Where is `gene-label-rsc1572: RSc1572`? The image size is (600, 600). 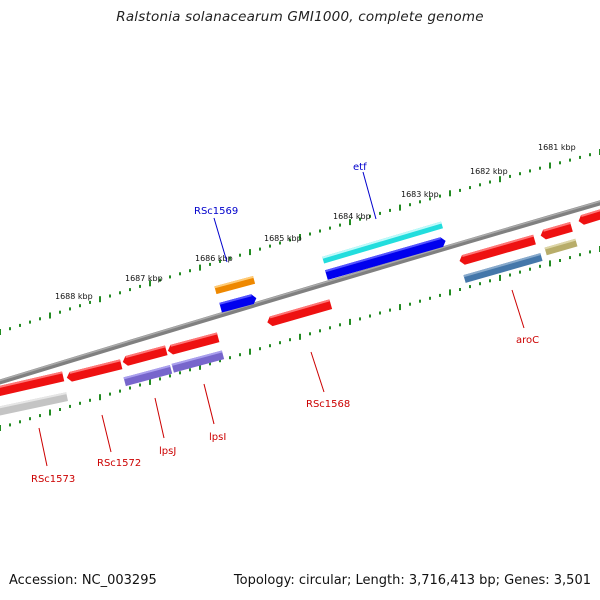 gene-label-rsc1572: RSc1572 is located at coordinates (119, 463).